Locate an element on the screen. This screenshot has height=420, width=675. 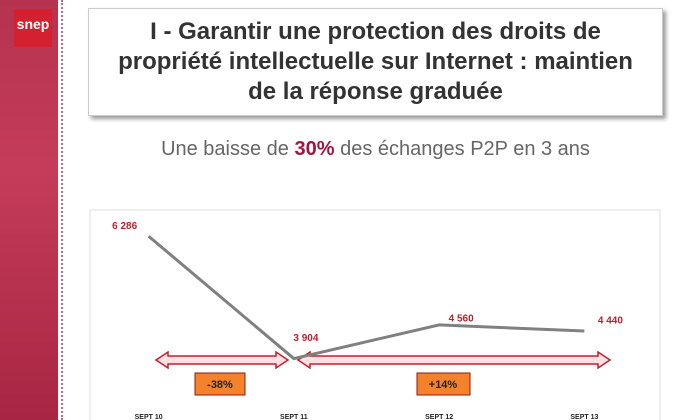
subtitle-text: Une baisse de is located at coordinates (225, 149).